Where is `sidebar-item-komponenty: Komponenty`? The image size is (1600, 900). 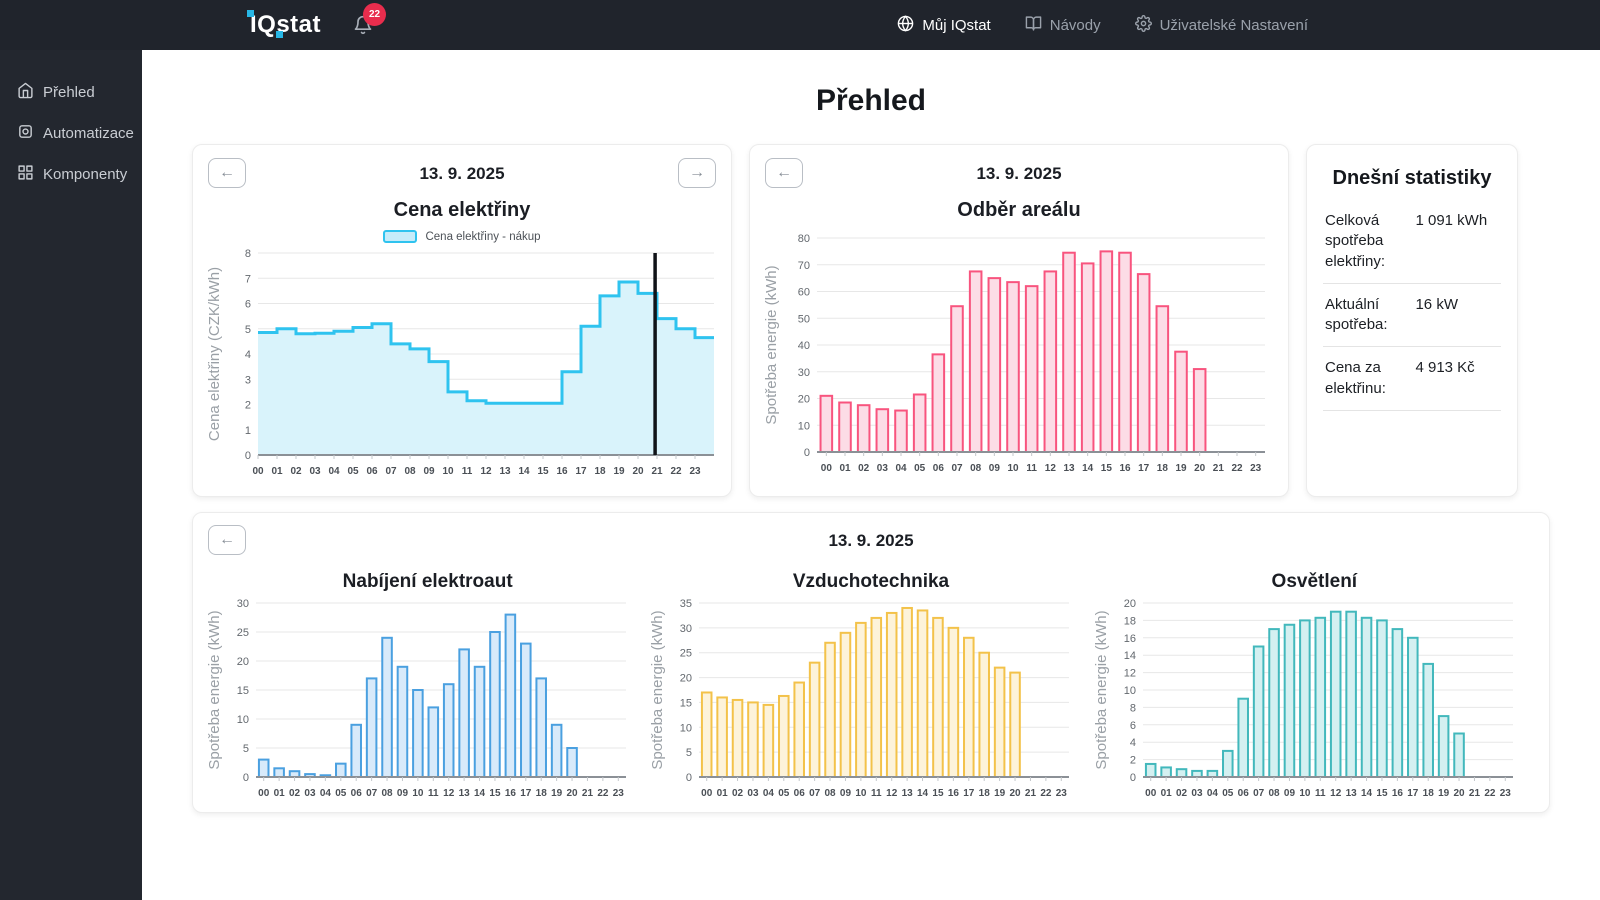 sidebar-item-komponenty: Komponenty is located at coordinates (71, 174).